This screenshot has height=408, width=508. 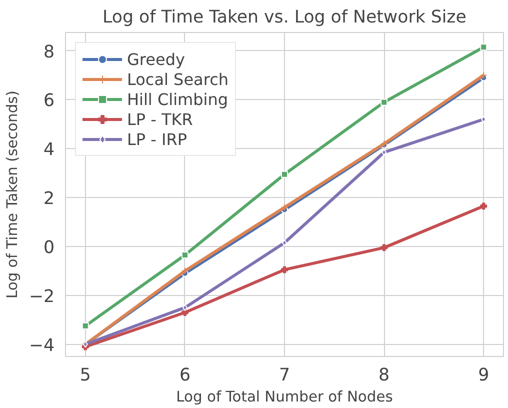 What do you see at coordinates (49, 150) in the screenshot?
I see `y-tick-label: 4` at bounding box center [49, 150].